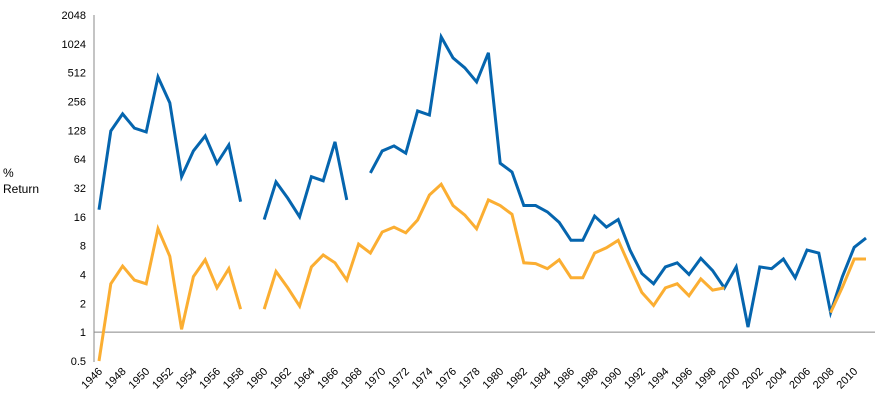  I want to click on x-tick-label: 1992, so click(635, 379).